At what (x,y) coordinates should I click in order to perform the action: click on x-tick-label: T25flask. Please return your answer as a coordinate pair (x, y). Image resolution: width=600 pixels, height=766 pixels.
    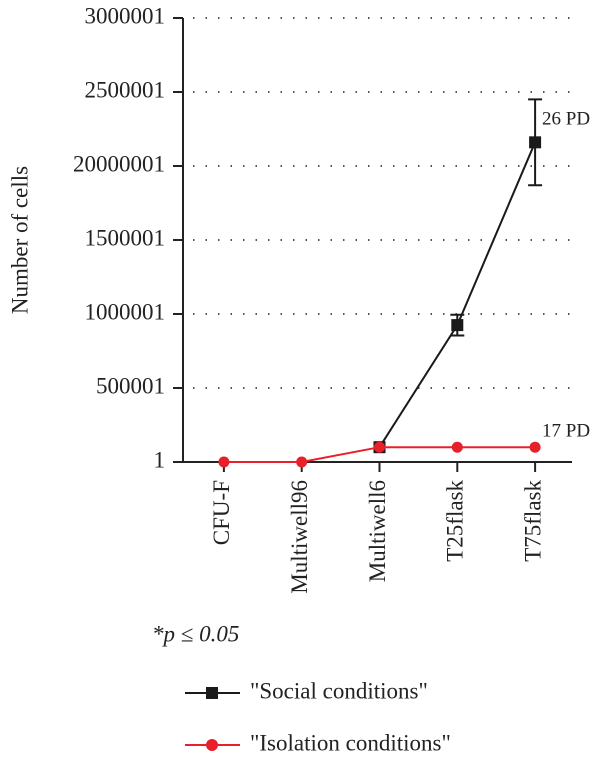
    Looking at the image, I should click on (455, 521).